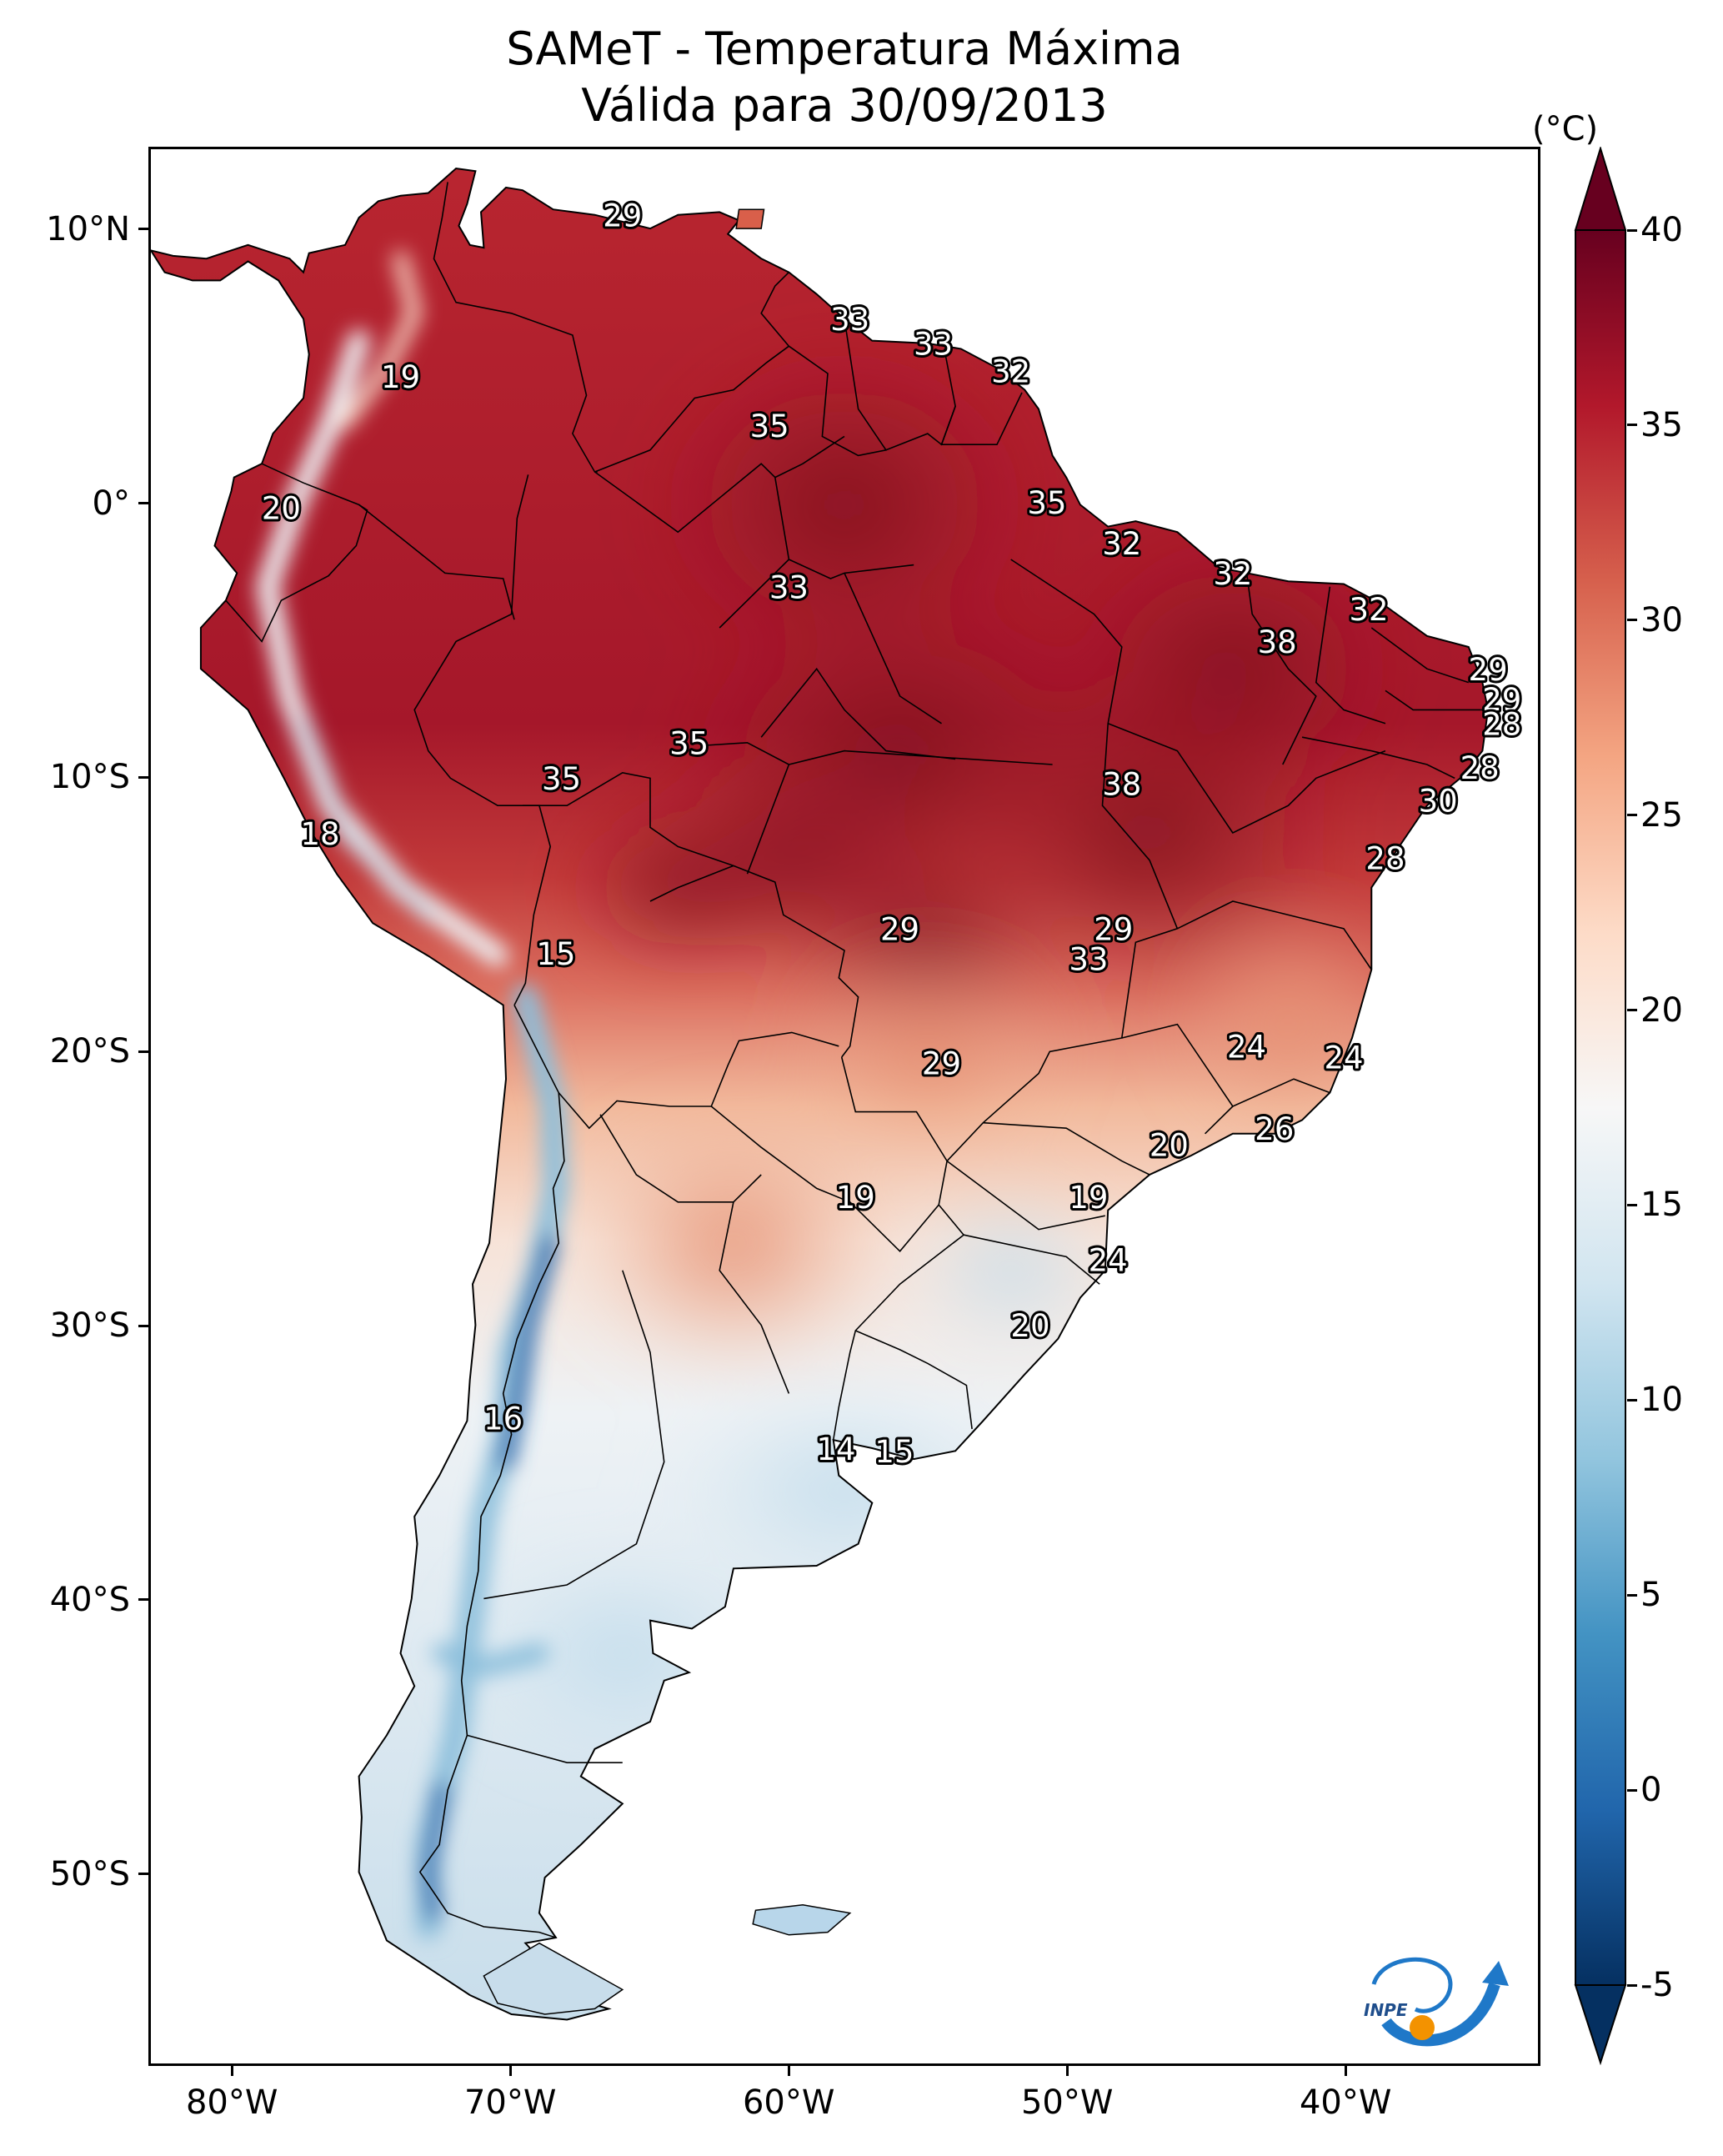 Image resolution: width=1723 pixels, height=2156 pixels. I want to click on point-label: 18, so click(320, 834).